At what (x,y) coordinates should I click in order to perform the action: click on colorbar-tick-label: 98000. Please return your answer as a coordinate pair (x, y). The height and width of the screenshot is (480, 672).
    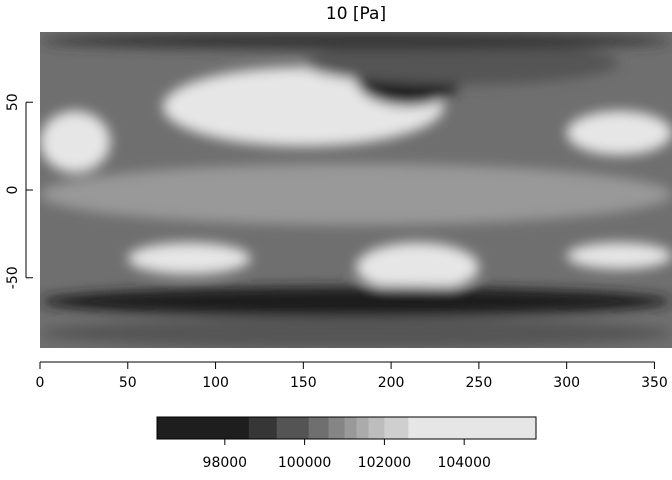
    Looking at the image, I should click on (225, 463).